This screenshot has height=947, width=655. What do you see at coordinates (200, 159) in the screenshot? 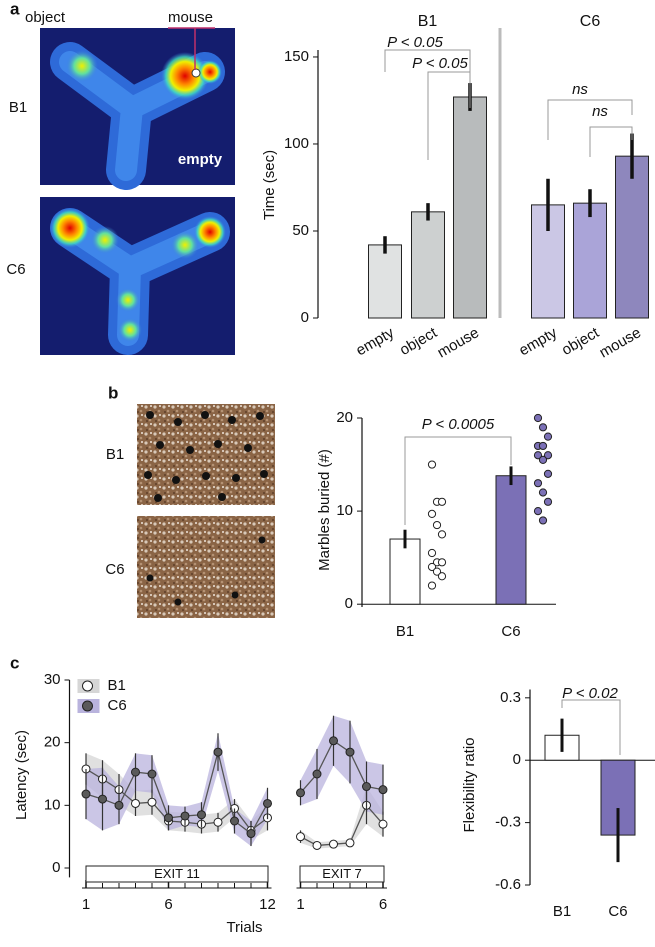
I see `image-label: empty` at bounding box center [200, 159].